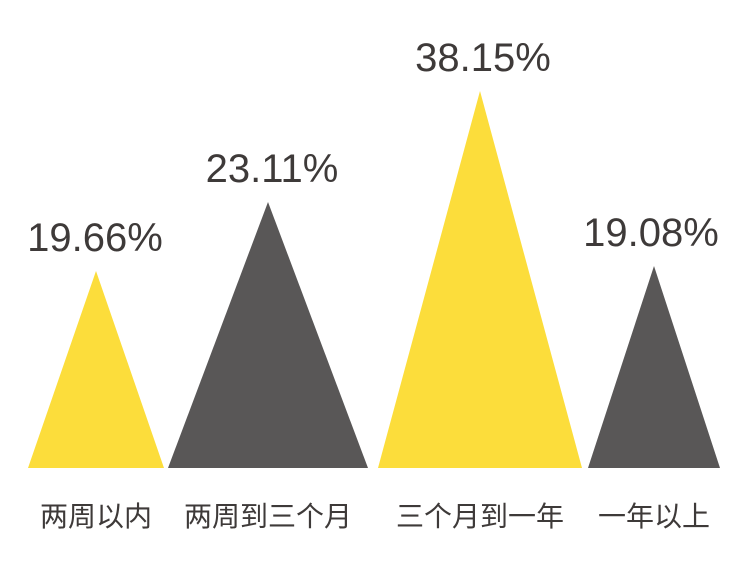 This screenshot has width=750, height=573. What do you see at coordinates (483, 58) in the screenshot?
I see `value-label-3: 38.15%` at bounding box center [483, 58].